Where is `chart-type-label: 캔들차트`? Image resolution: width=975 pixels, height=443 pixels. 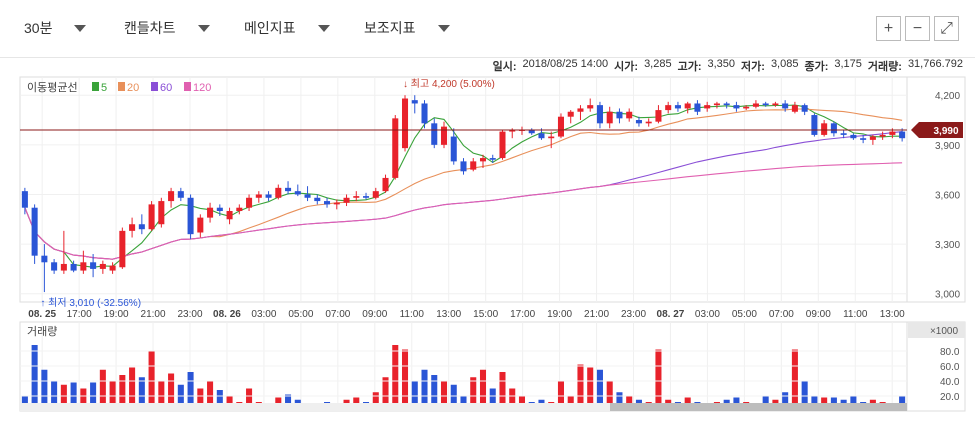
chart-type-label: 캔들차트 is located at coordinates (150, 28).